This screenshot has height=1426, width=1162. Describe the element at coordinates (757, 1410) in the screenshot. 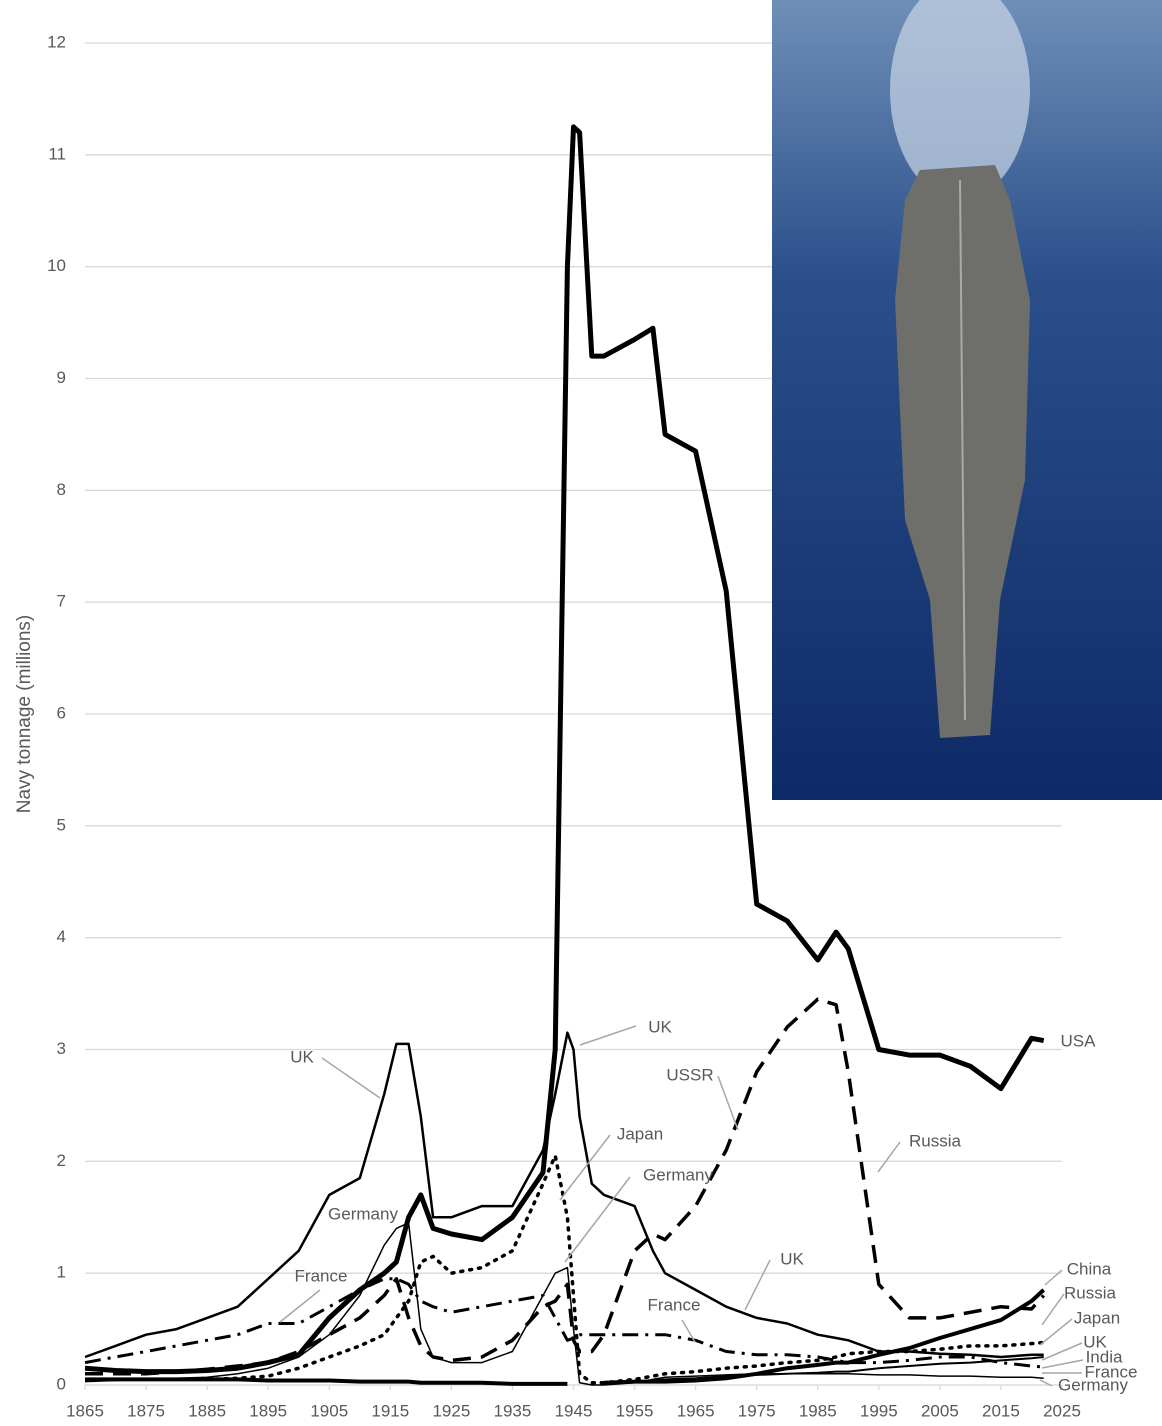

I see `x-tick-label: 1975` at that location.